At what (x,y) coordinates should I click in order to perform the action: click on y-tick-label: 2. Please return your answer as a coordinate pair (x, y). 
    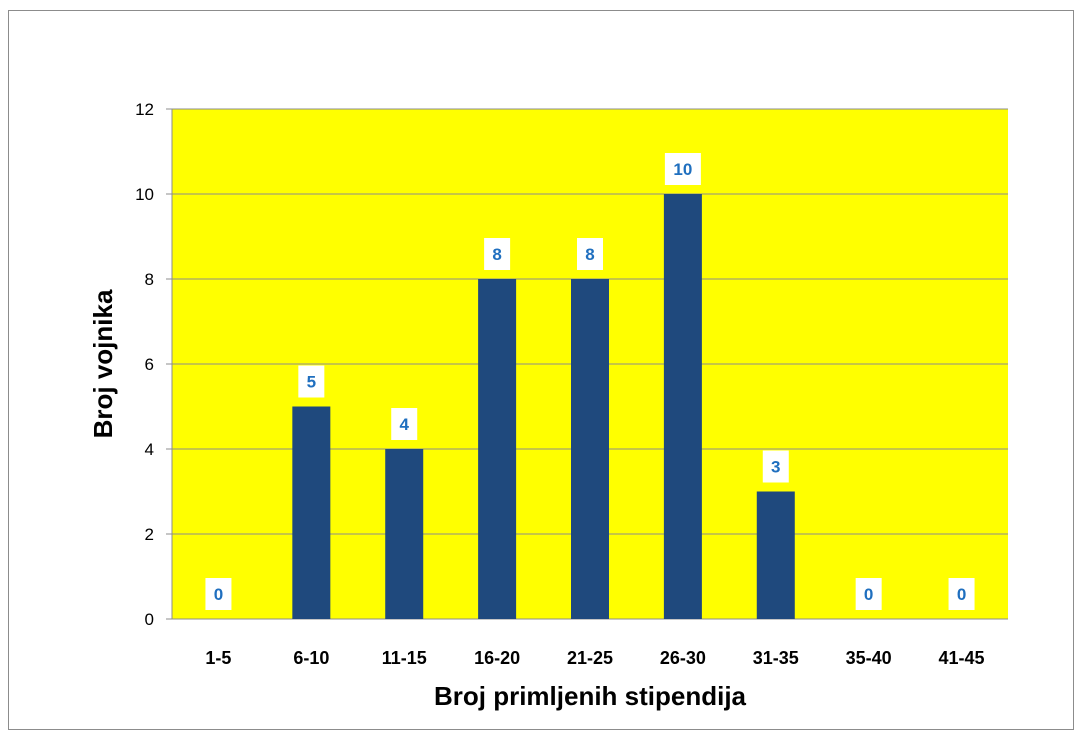
    Looking at the image, I should click on (149, 534).